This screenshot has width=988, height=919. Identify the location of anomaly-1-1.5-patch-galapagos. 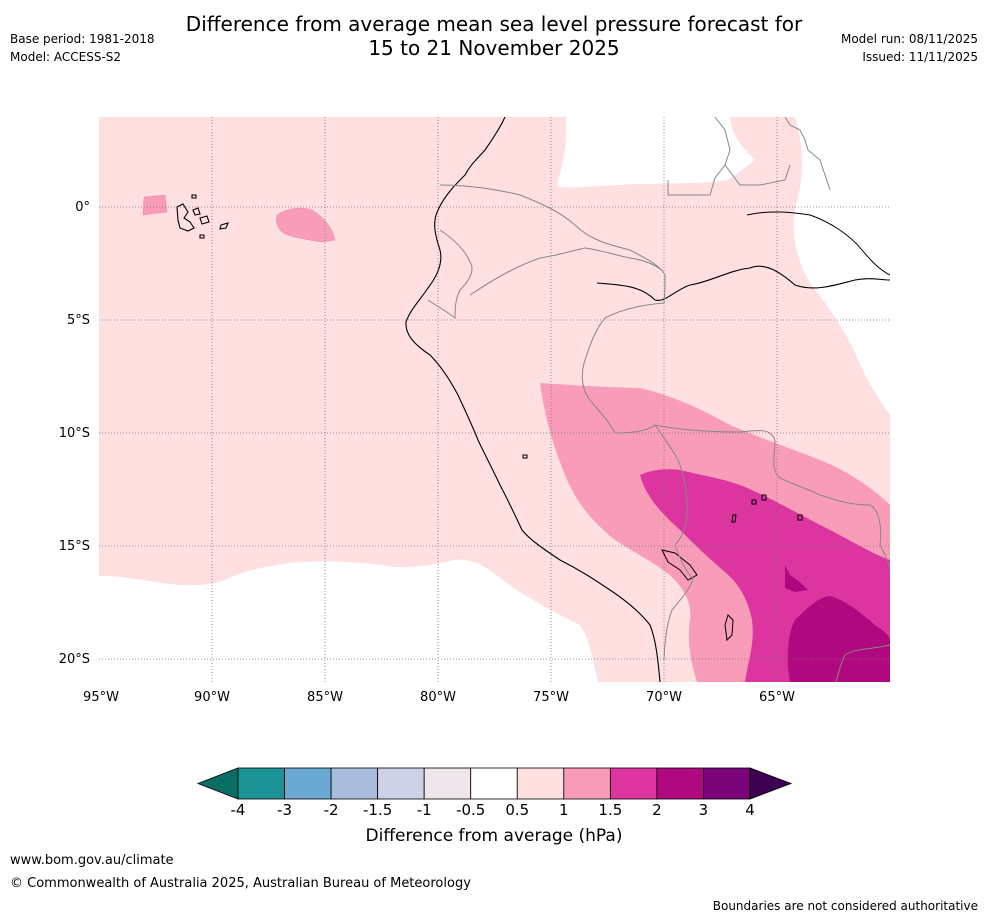
(306, 225).